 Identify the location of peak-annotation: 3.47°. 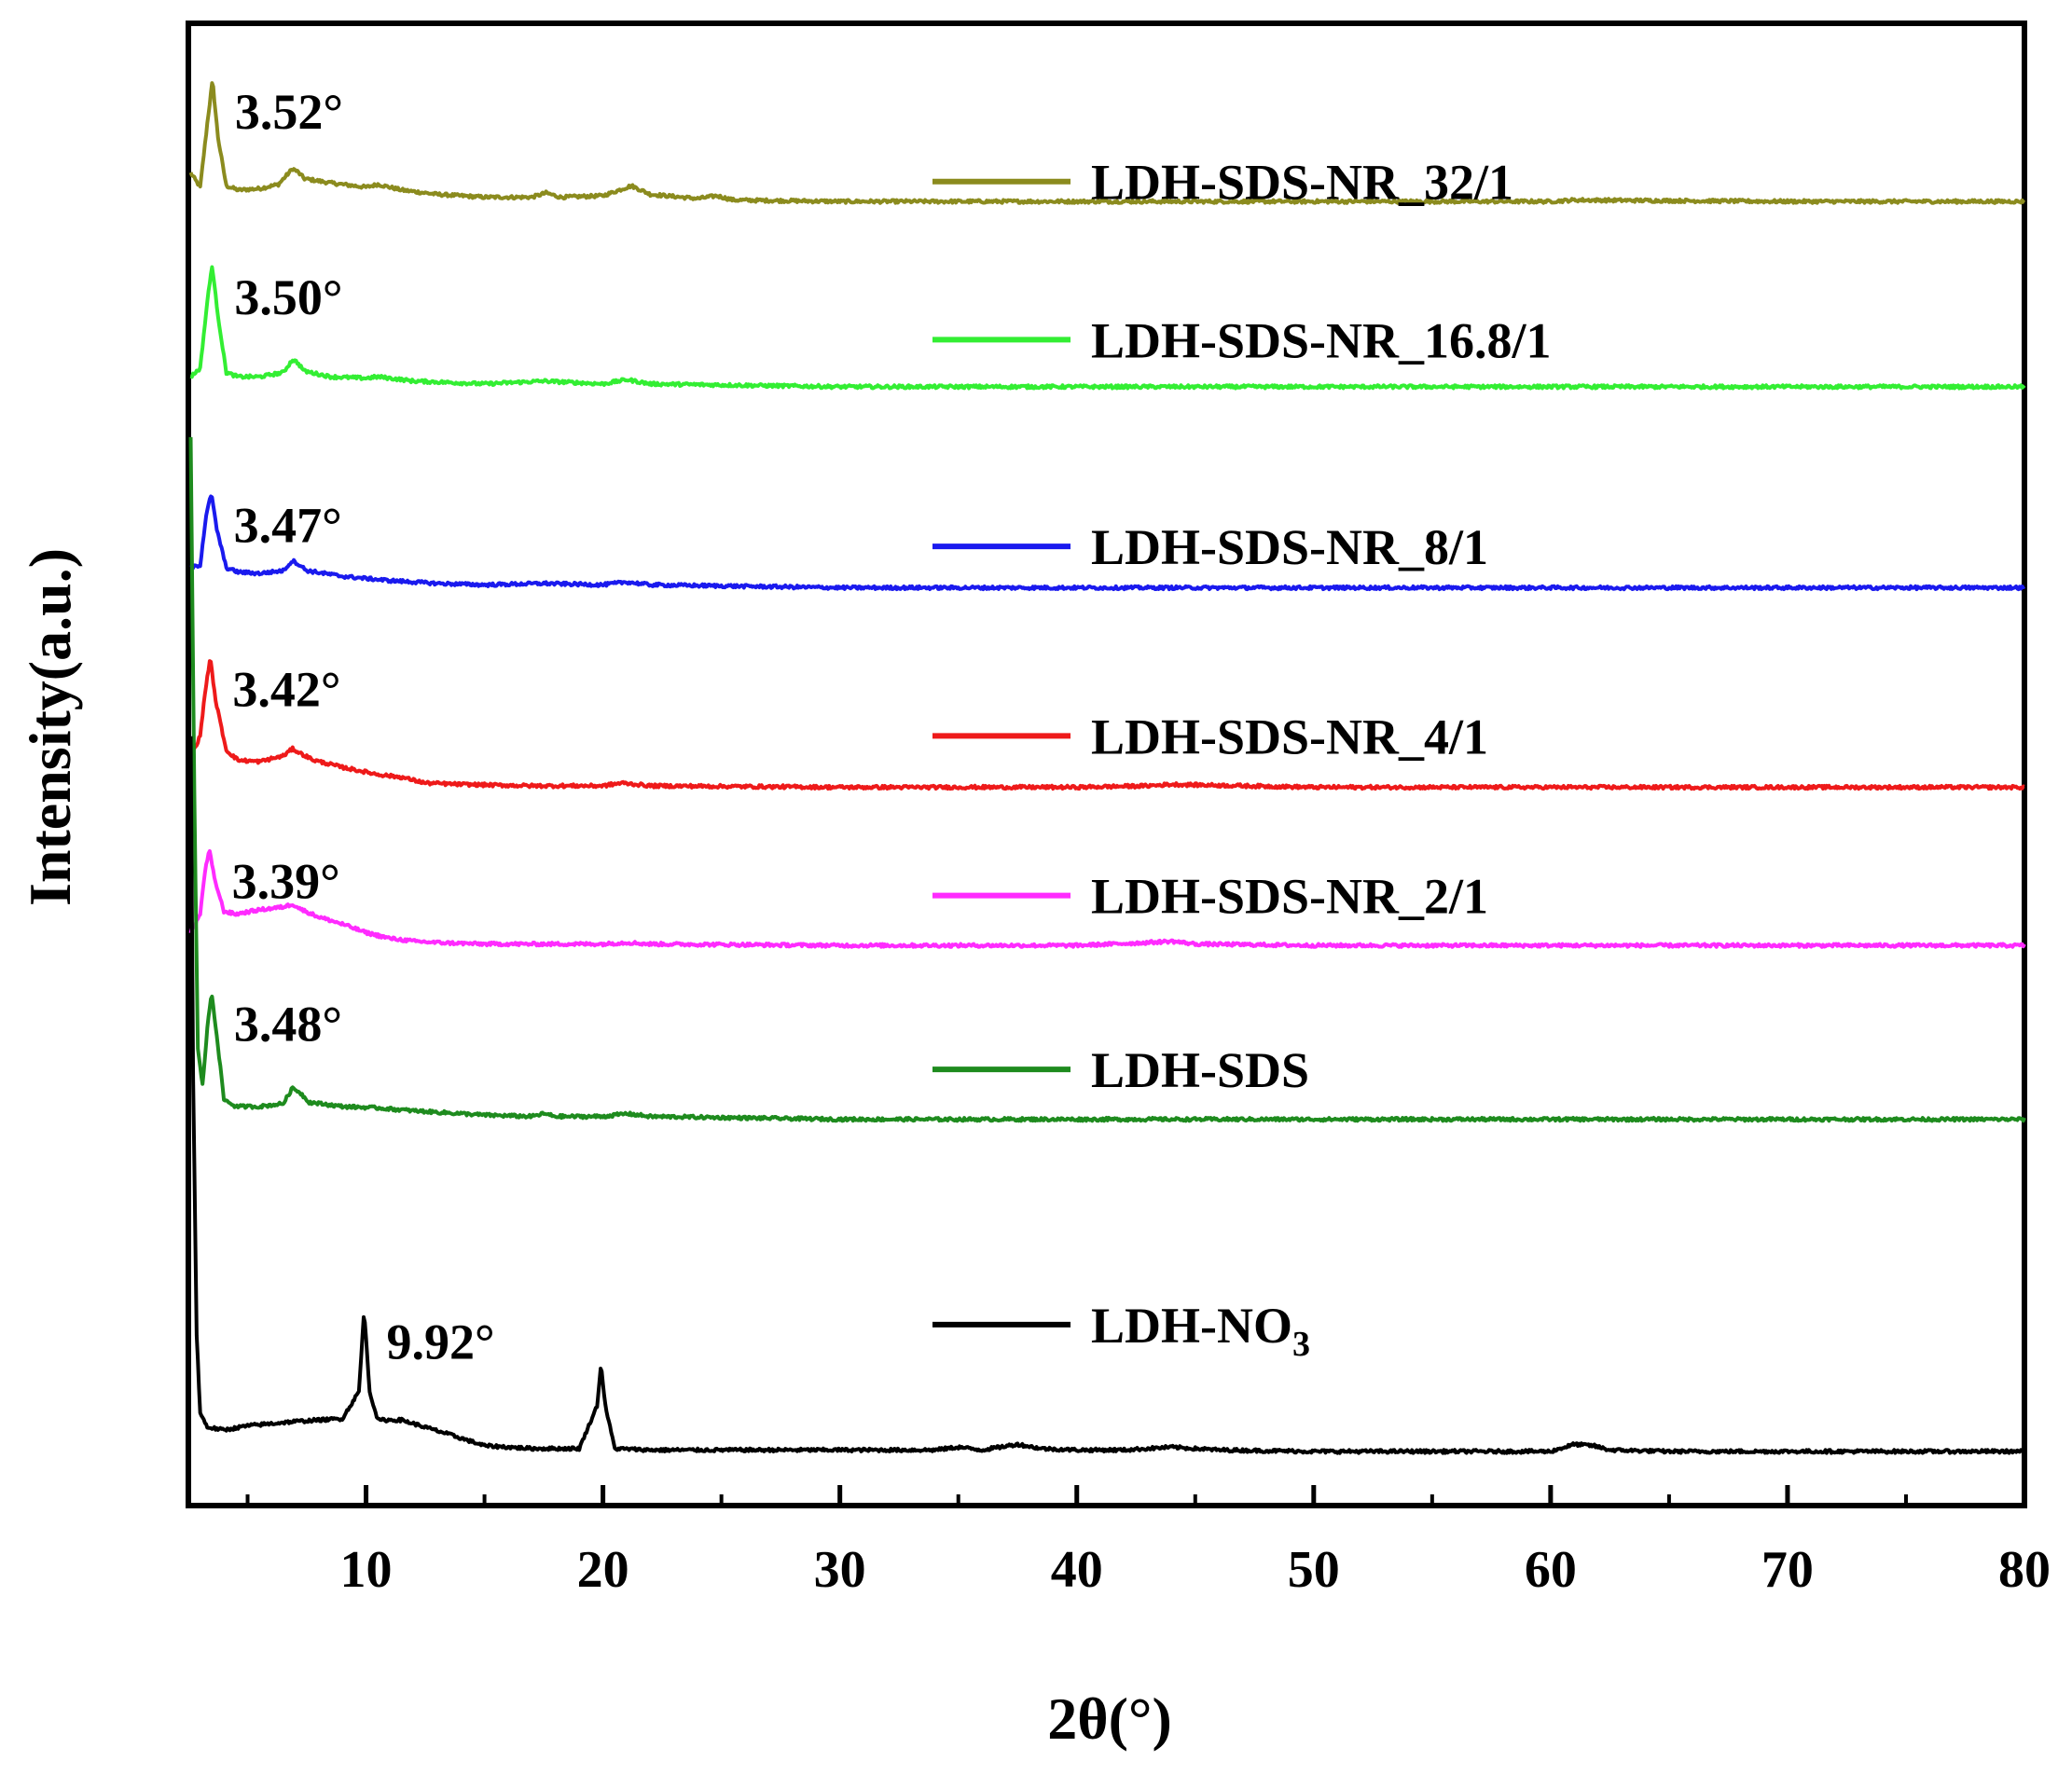
(288, 526).